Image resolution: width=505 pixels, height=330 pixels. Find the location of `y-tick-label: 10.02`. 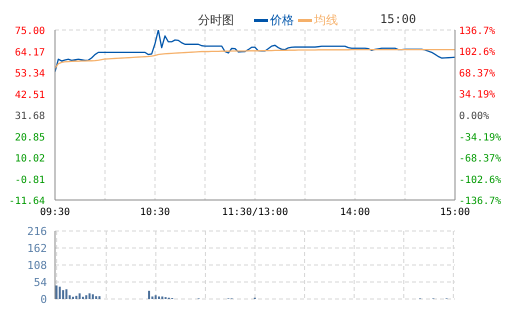

y-tick-label: 10.02 is located at coordinates (29, 159).